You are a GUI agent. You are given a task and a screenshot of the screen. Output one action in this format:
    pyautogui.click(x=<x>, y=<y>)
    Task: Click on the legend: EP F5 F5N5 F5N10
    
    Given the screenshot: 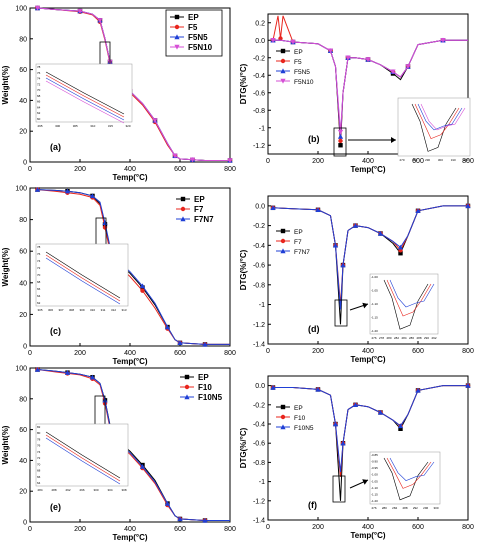 What is the action you would take?
    pyautogui.click(x=295, y=67)
    